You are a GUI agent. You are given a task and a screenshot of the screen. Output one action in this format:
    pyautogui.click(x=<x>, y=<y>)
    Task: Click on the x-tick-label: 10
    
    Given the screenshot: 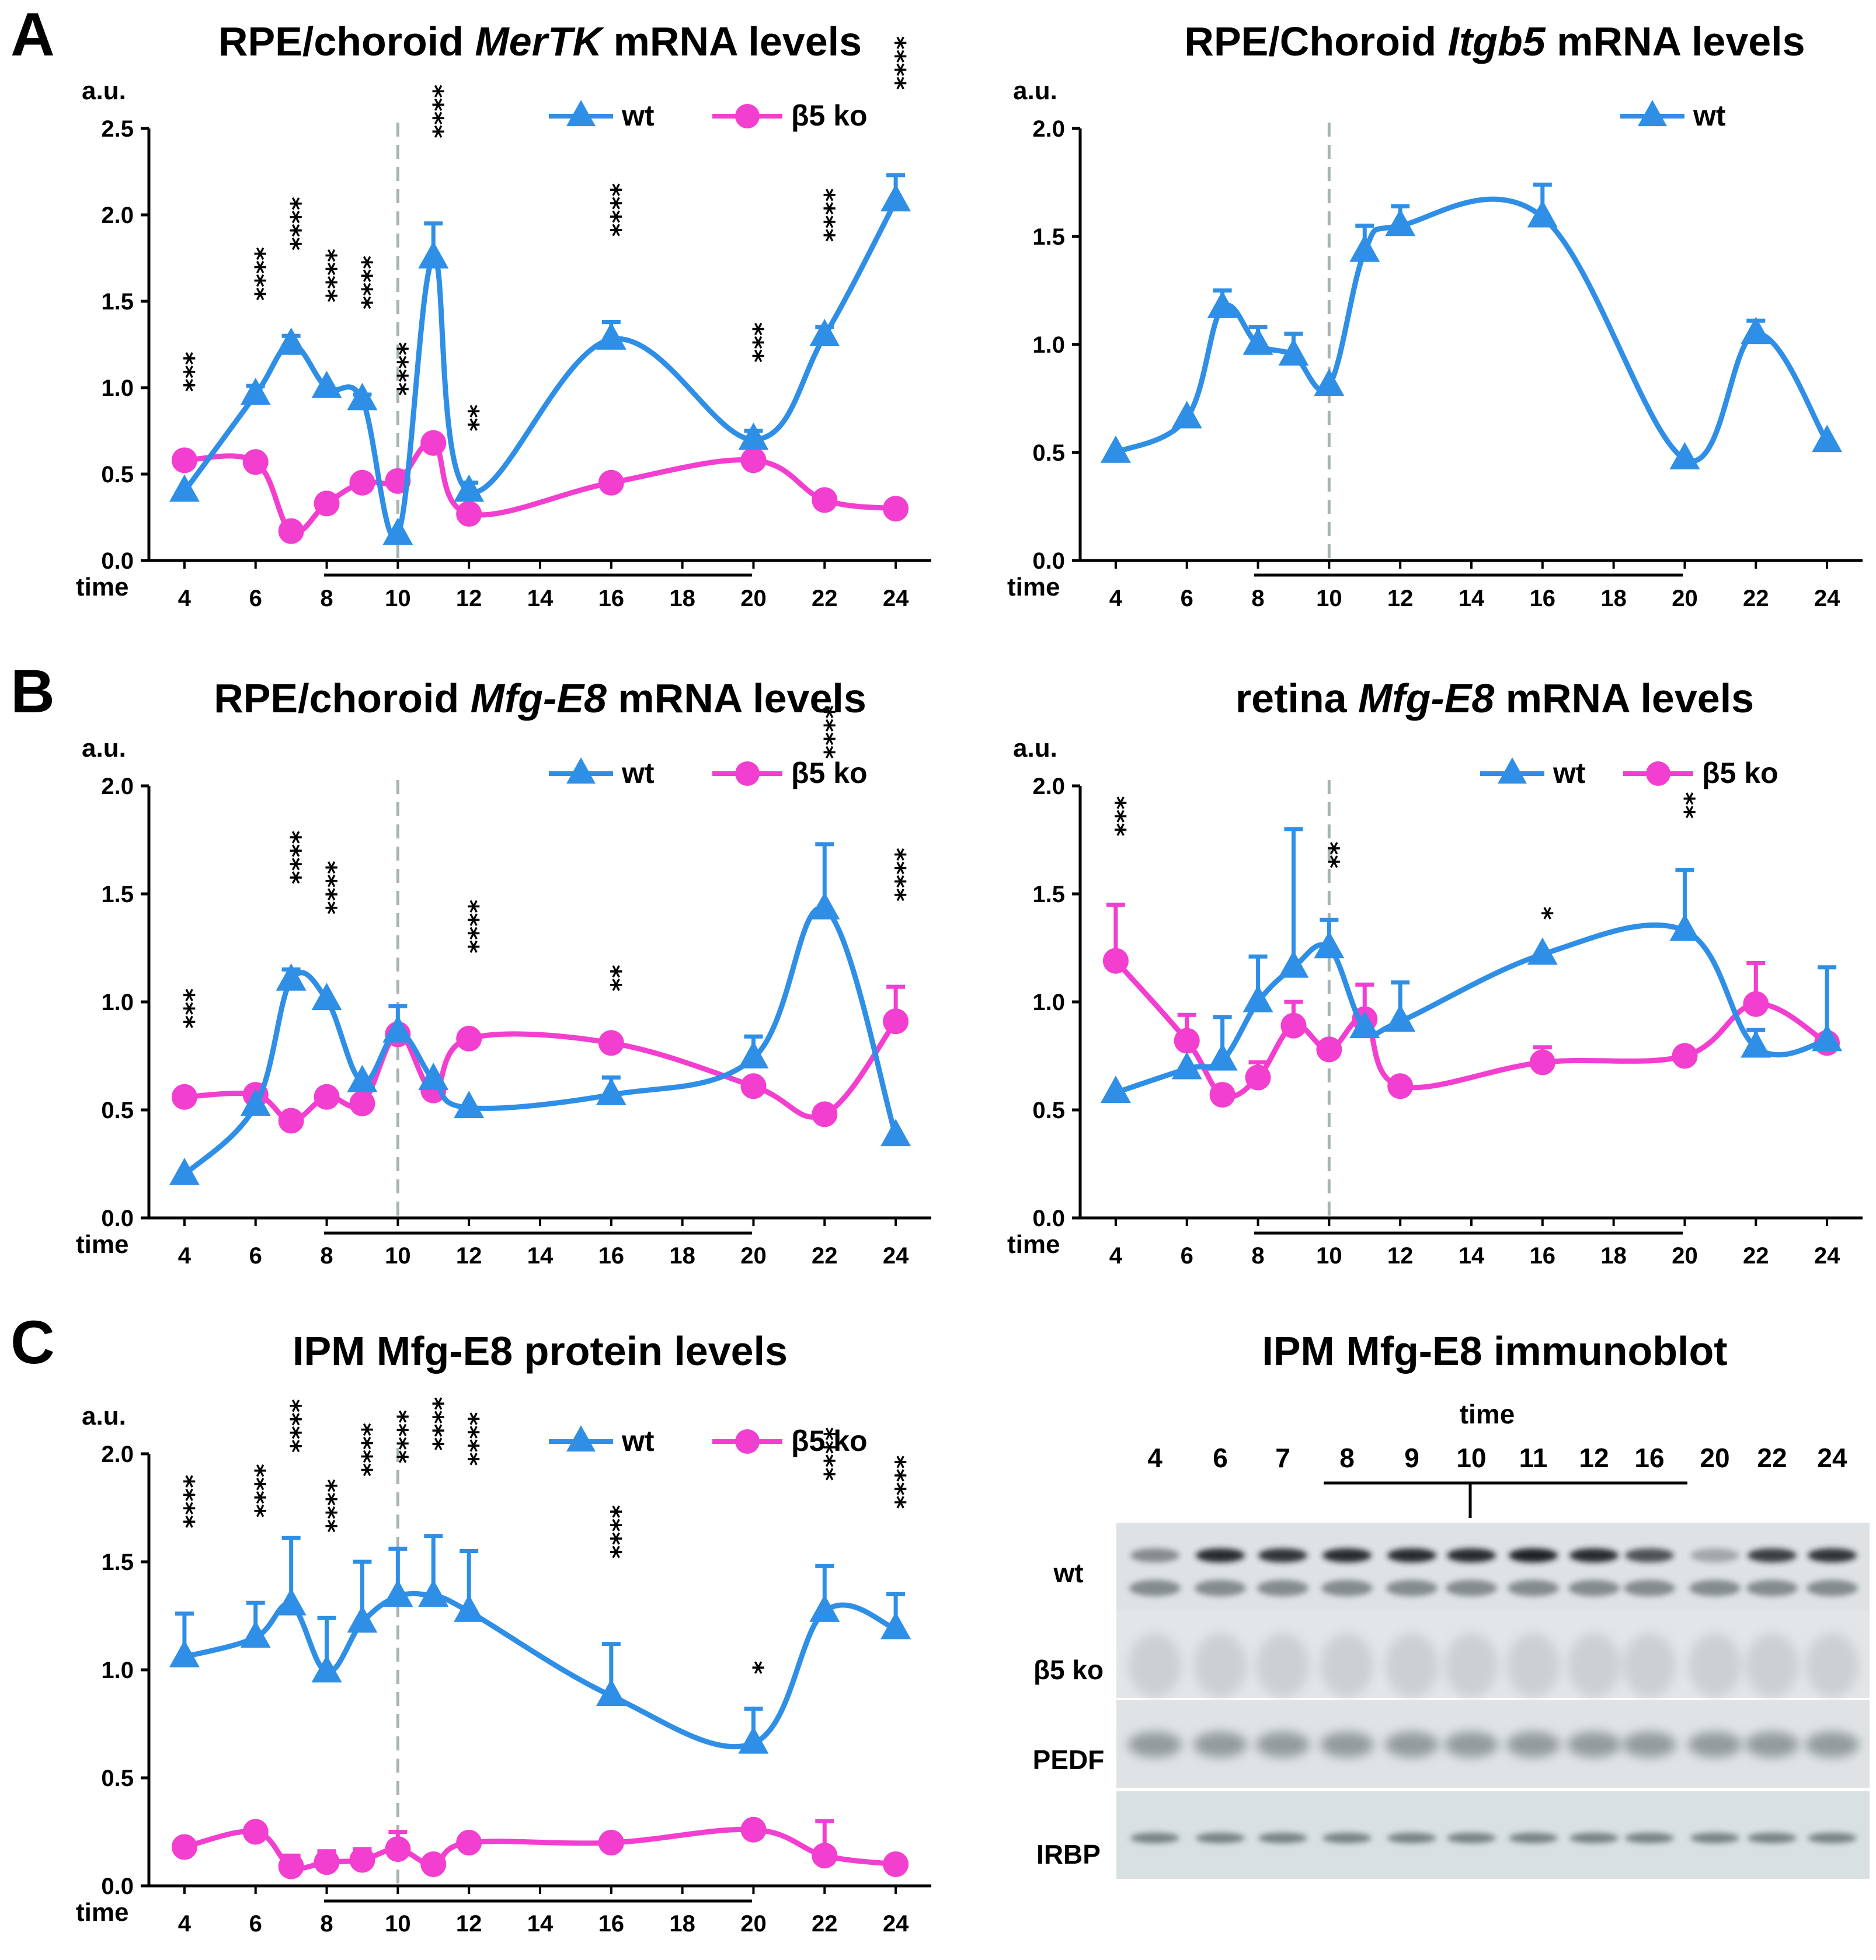 What is the action you would take?
    pyautogui.click(x=398, y=598)
    